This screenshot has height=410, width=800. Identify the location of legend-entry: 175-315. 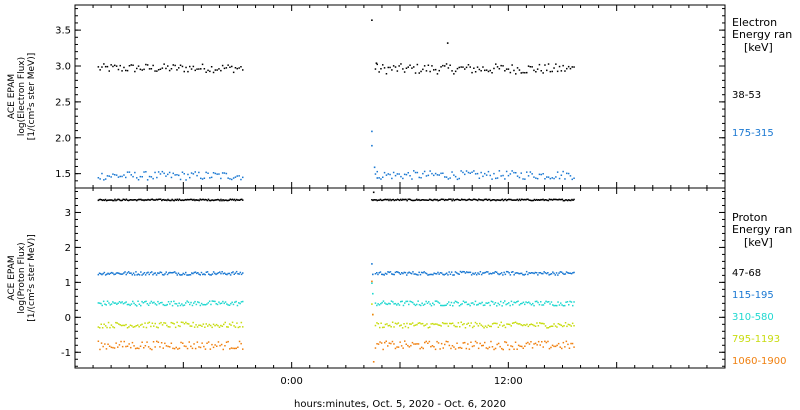
(753, 133).